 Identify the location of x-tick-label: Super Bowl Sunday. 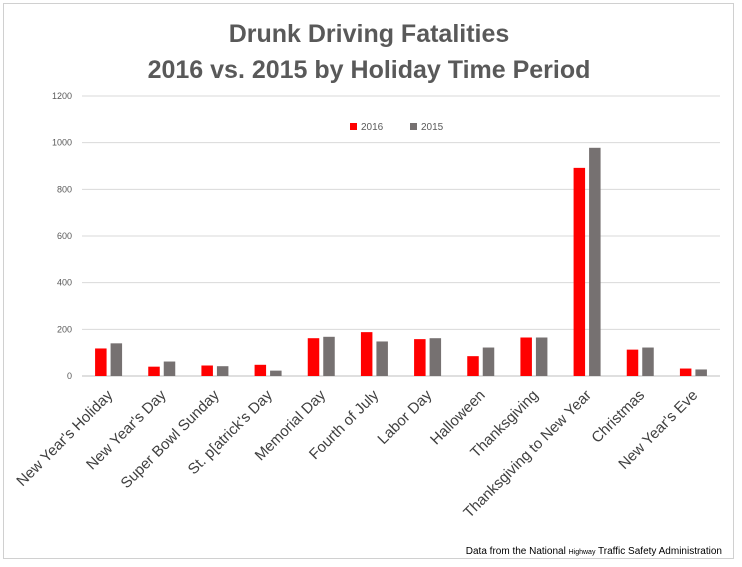
(171, 439).